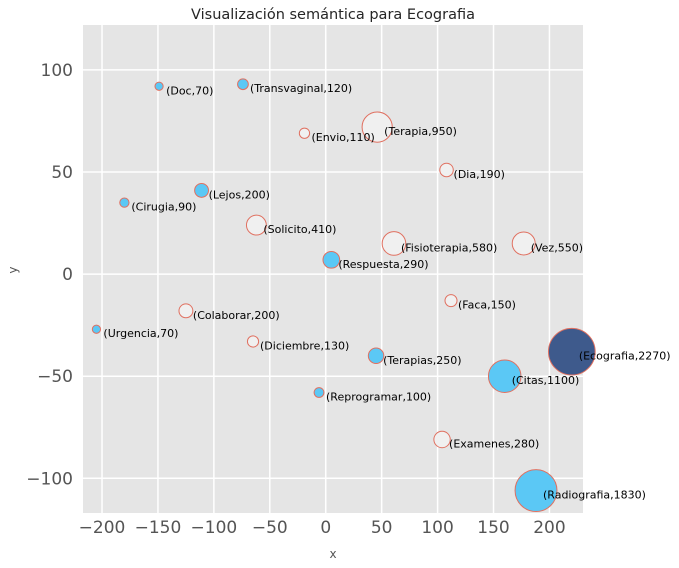 This screenshot has width=679, height=568. Describe the element at coordinates (422, 360) in the screenshot. I see `data-label: (Terapias,250)` at that location.